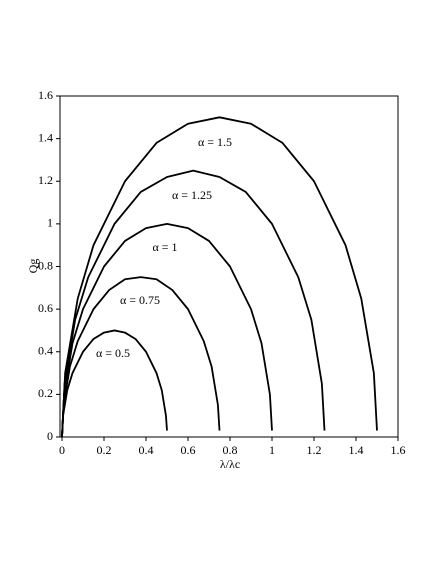  I want to click on y-tick-label: 0, so click(50, 436).